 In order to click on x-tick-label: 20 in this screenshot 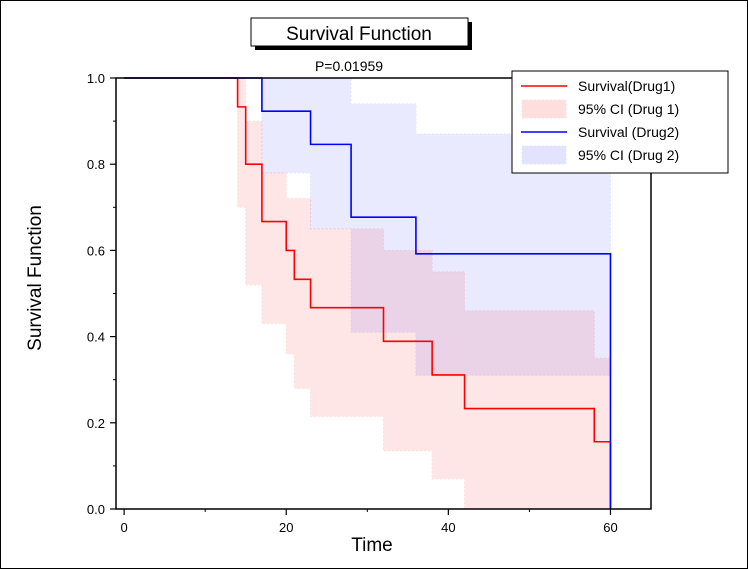, I will do `click(286, 527)`.